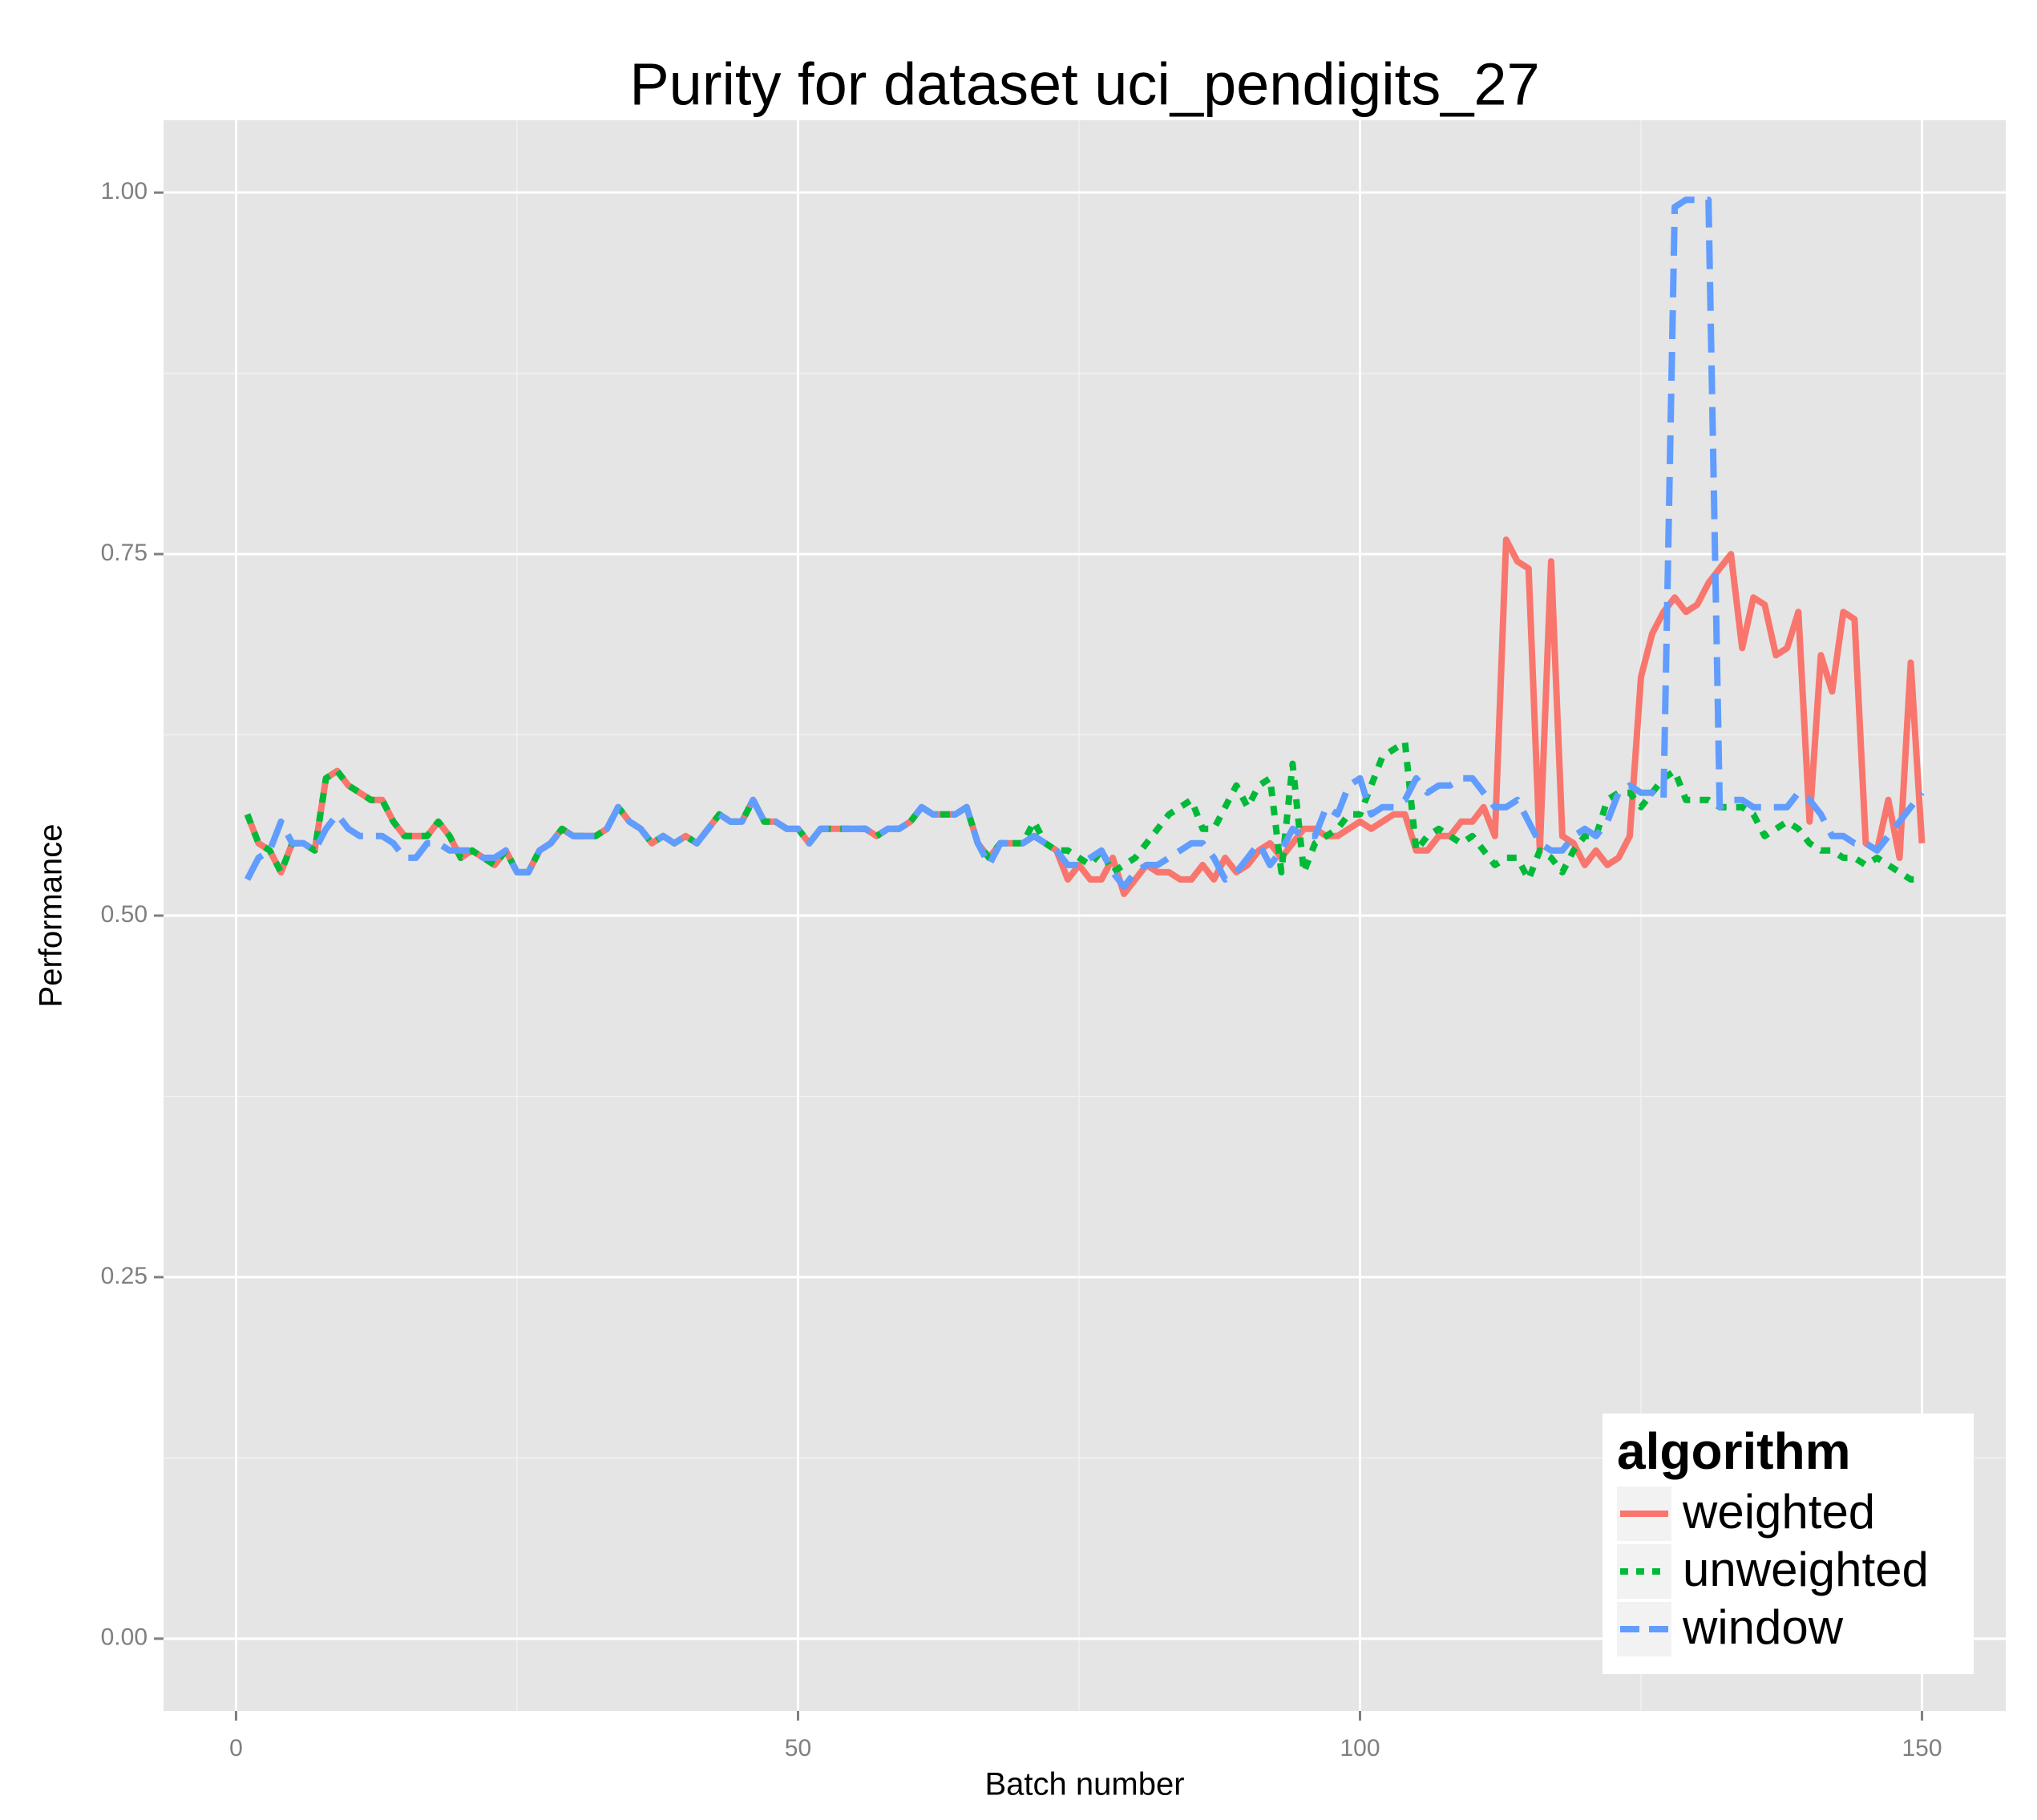 The width and height of the screenshot is (2037, 1820). I want to click on y-tick-label: 0.25, so click(124, 1276).